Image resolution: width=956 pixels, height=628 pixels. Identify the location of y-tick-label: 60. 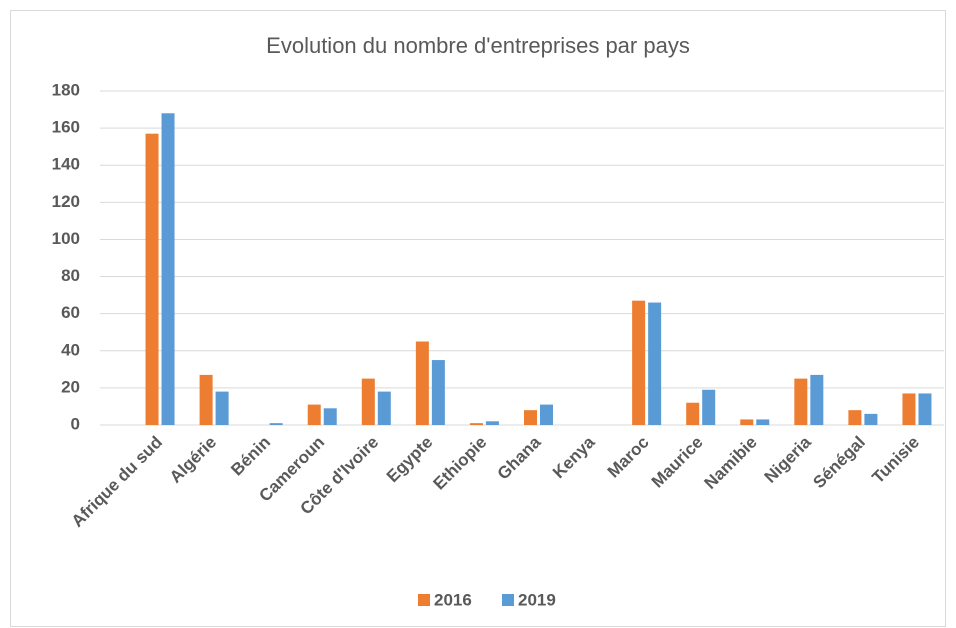
(70, 312).